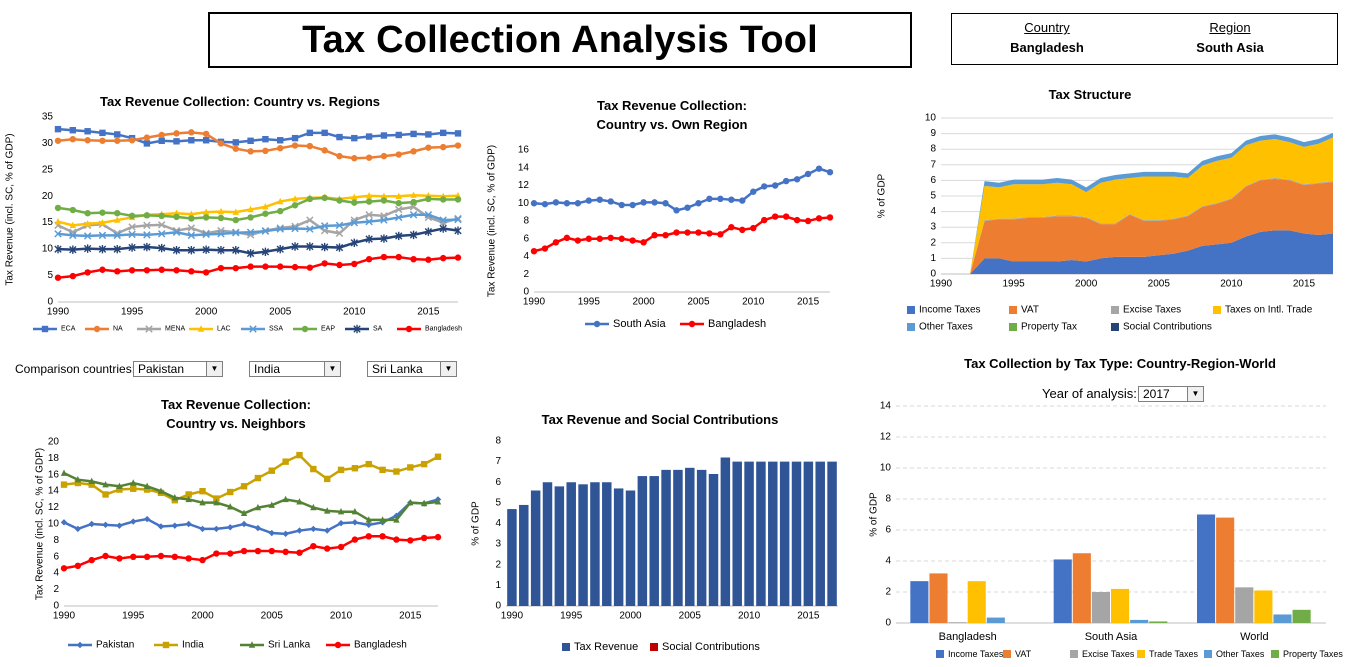 The image size is (1354, 667). What do you see at coordinates (1230, 47) in the screenshot?
I see `region-value: South Asia` at bounding box center [1230, 47].